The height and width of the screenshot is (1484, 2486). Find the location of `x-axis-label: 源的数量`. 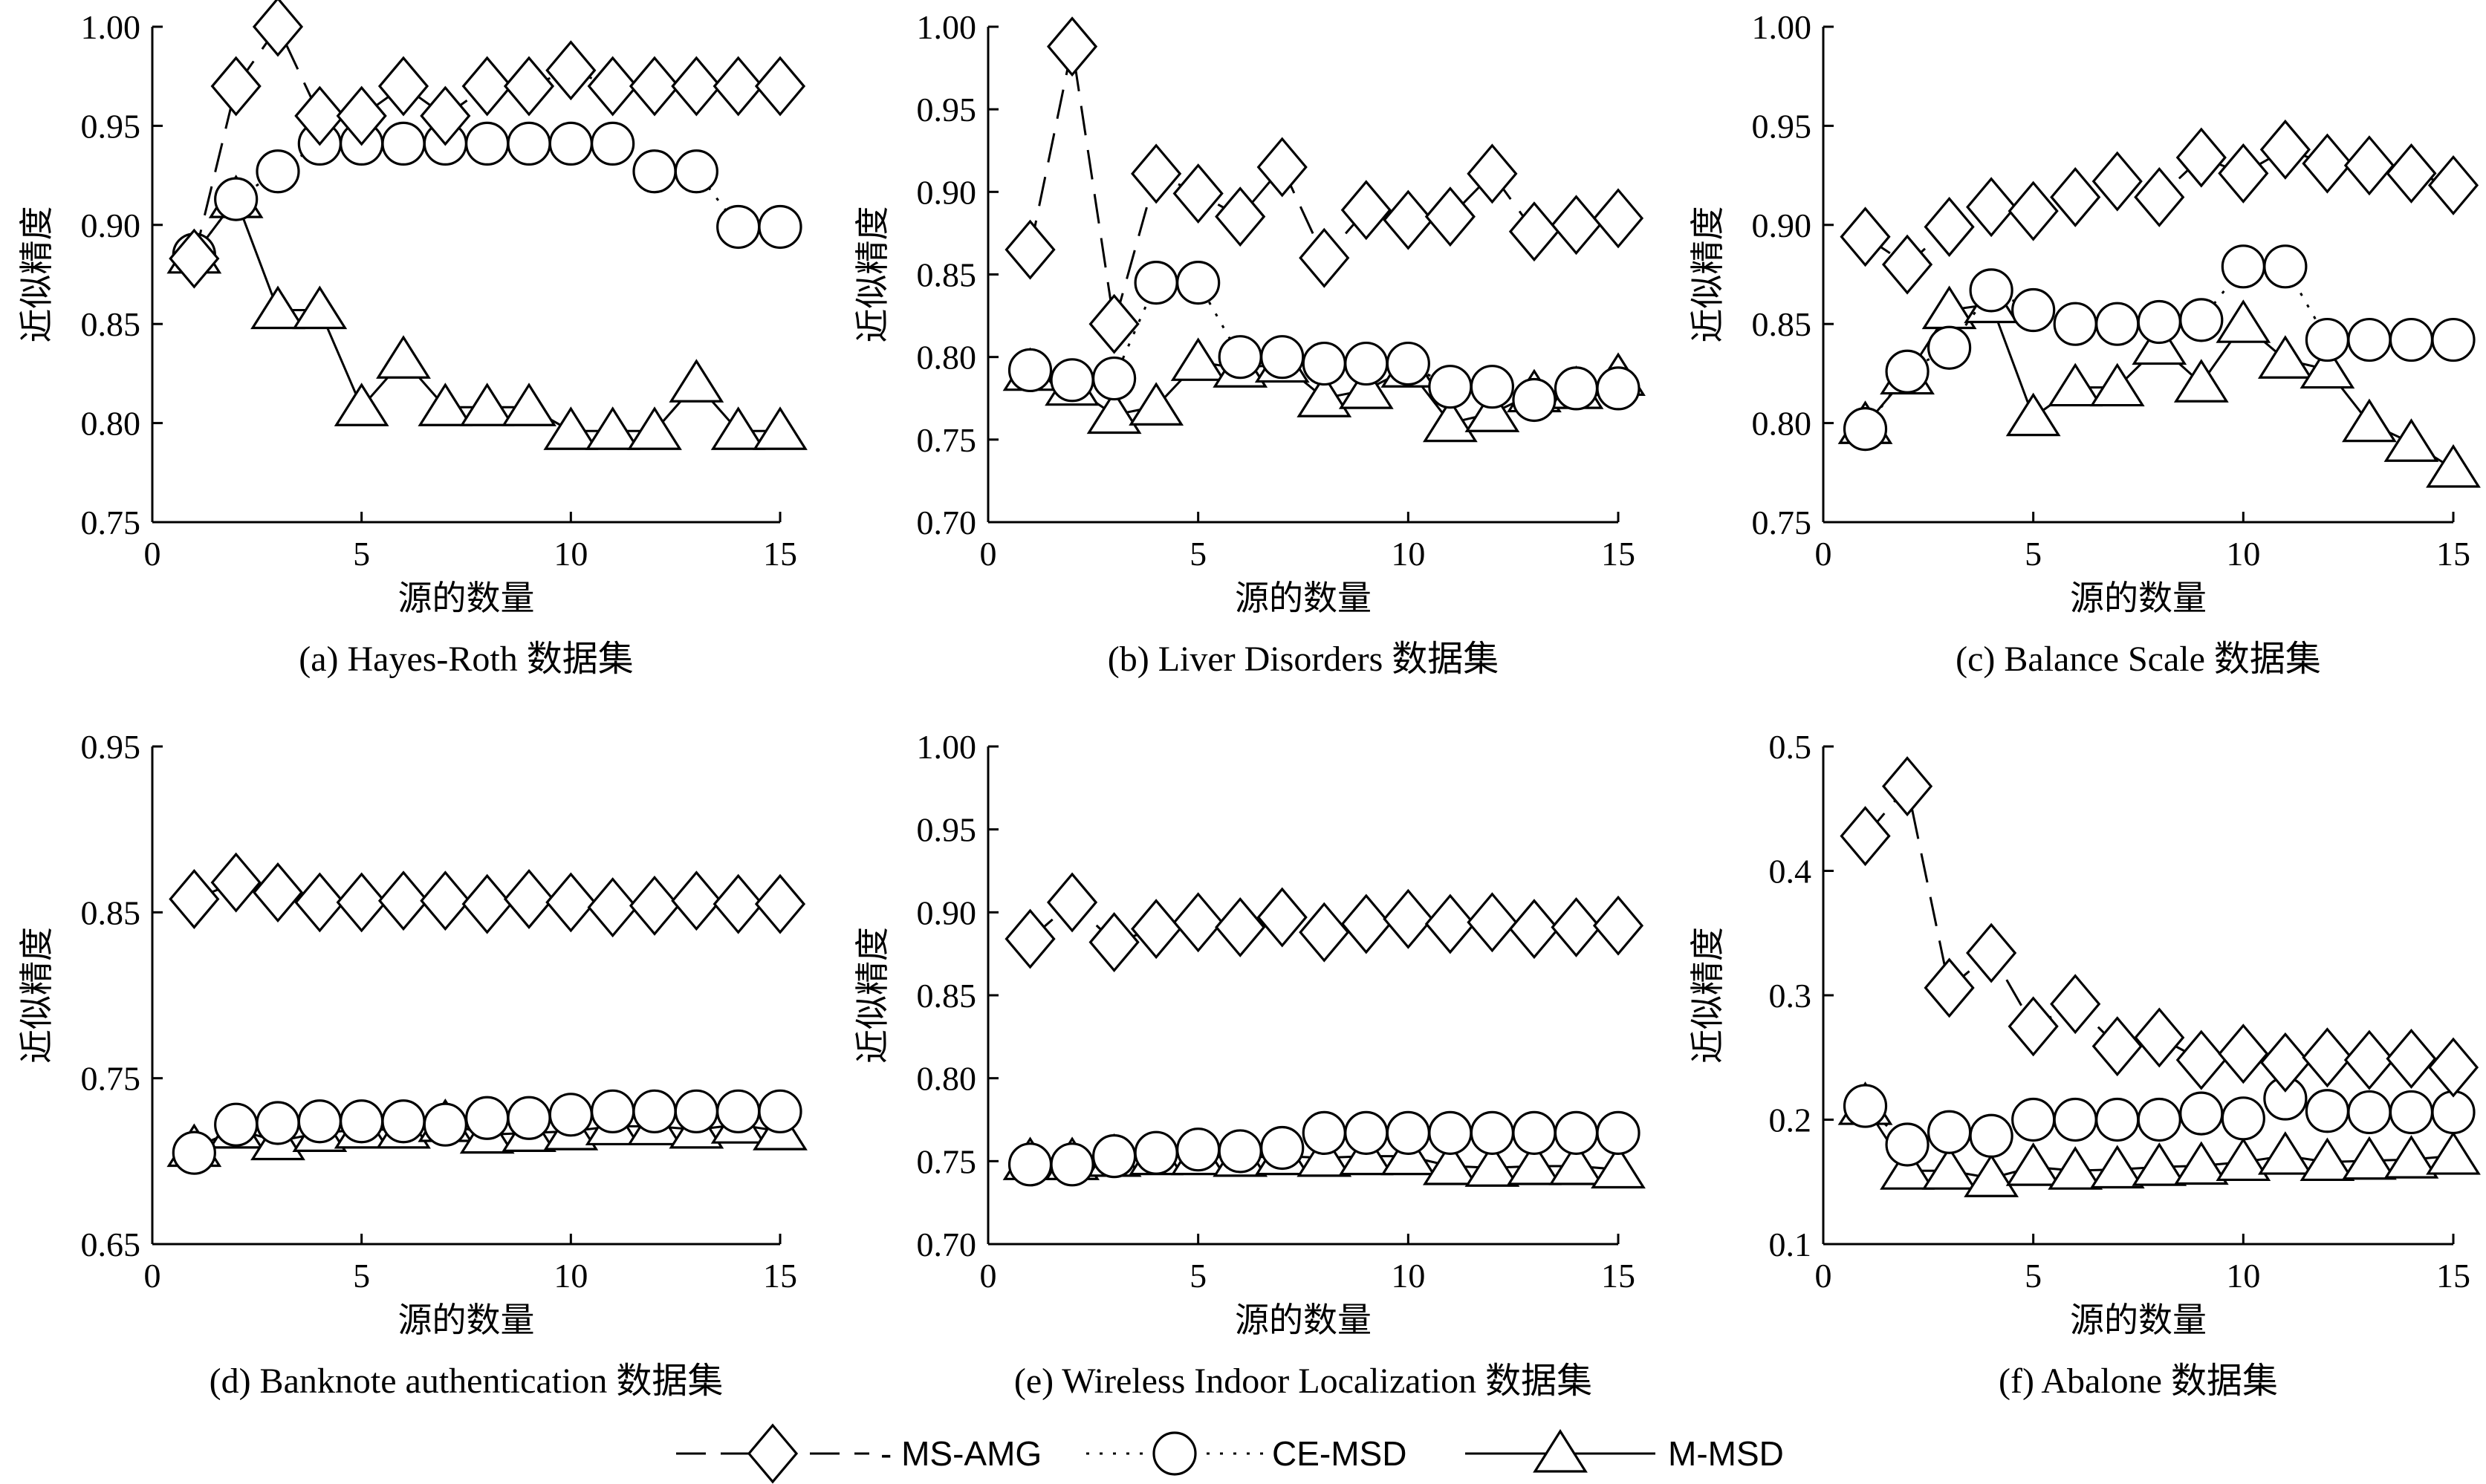

x-axis-label: 源的数量 is located at coordinates (467, 598).